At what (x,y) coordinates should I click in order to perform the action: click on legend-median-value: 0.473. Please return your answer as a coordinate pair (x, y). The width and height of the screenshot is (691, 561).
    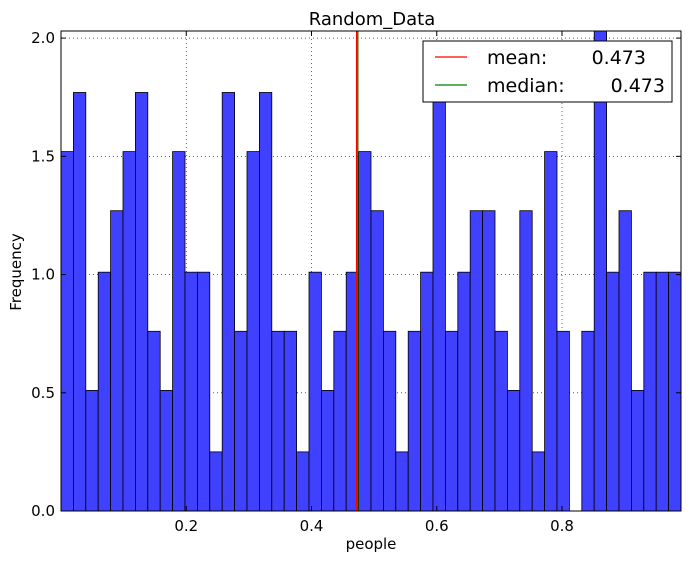
    Looking at the image, I should click on (638, 86).